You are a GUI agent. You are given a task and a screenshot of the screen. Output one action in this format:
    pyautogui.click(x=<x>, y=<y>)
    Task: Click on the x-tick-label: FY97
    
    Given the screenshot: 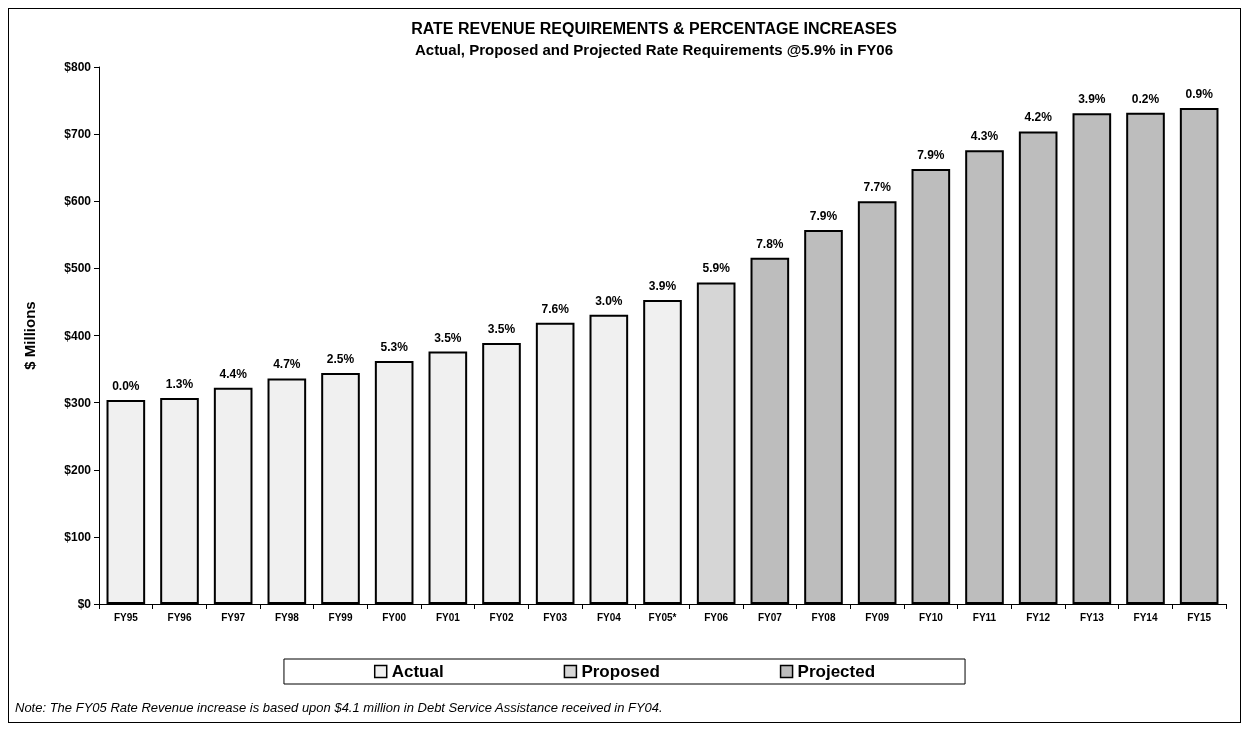 What is the action you would take?
    pyautogui.click(x=233, y=617)
    